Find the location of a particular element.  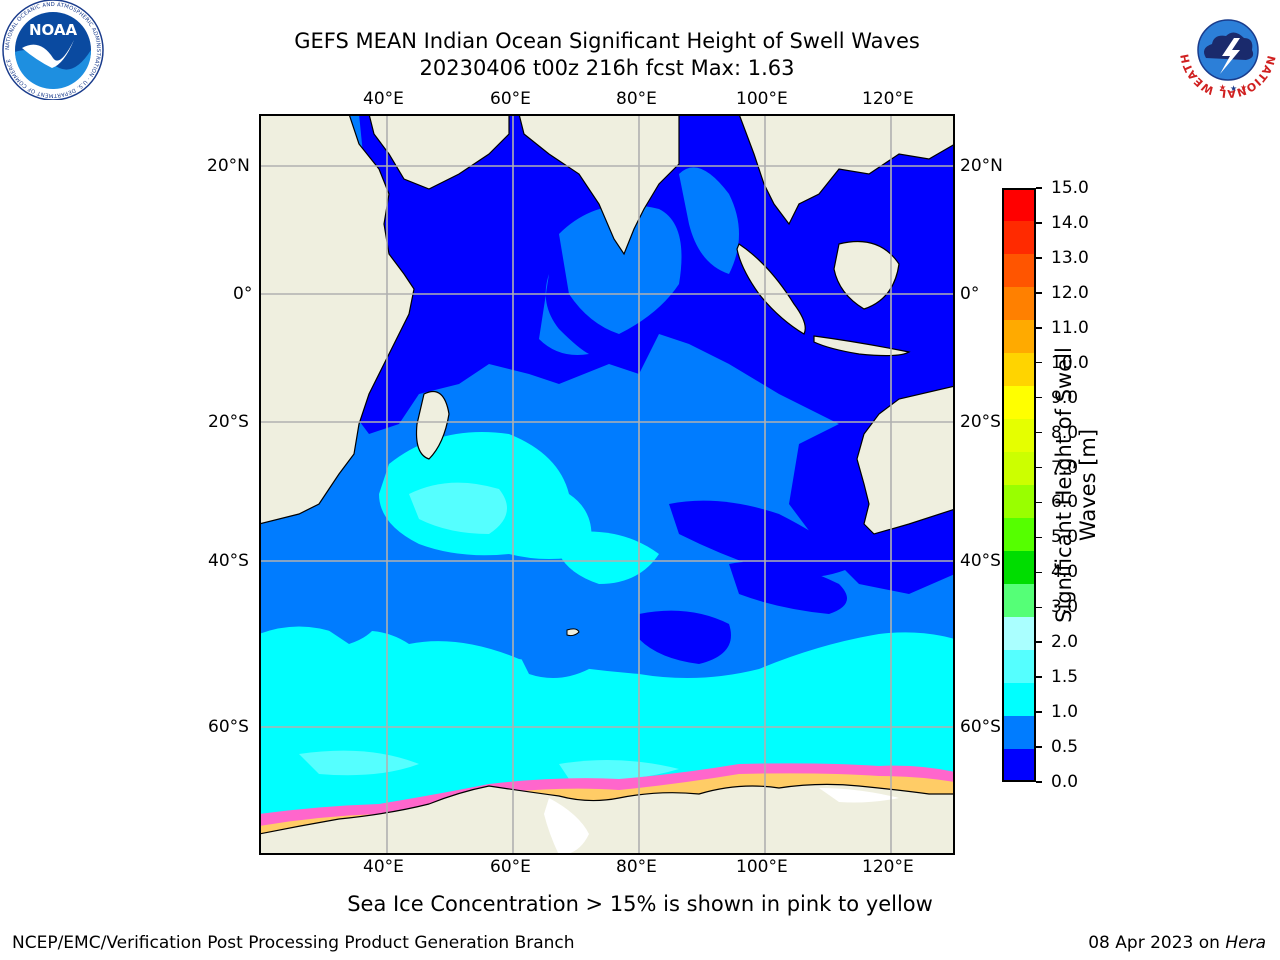

lon-label-top-80e: 80°E is located at coordinates (636, 99).